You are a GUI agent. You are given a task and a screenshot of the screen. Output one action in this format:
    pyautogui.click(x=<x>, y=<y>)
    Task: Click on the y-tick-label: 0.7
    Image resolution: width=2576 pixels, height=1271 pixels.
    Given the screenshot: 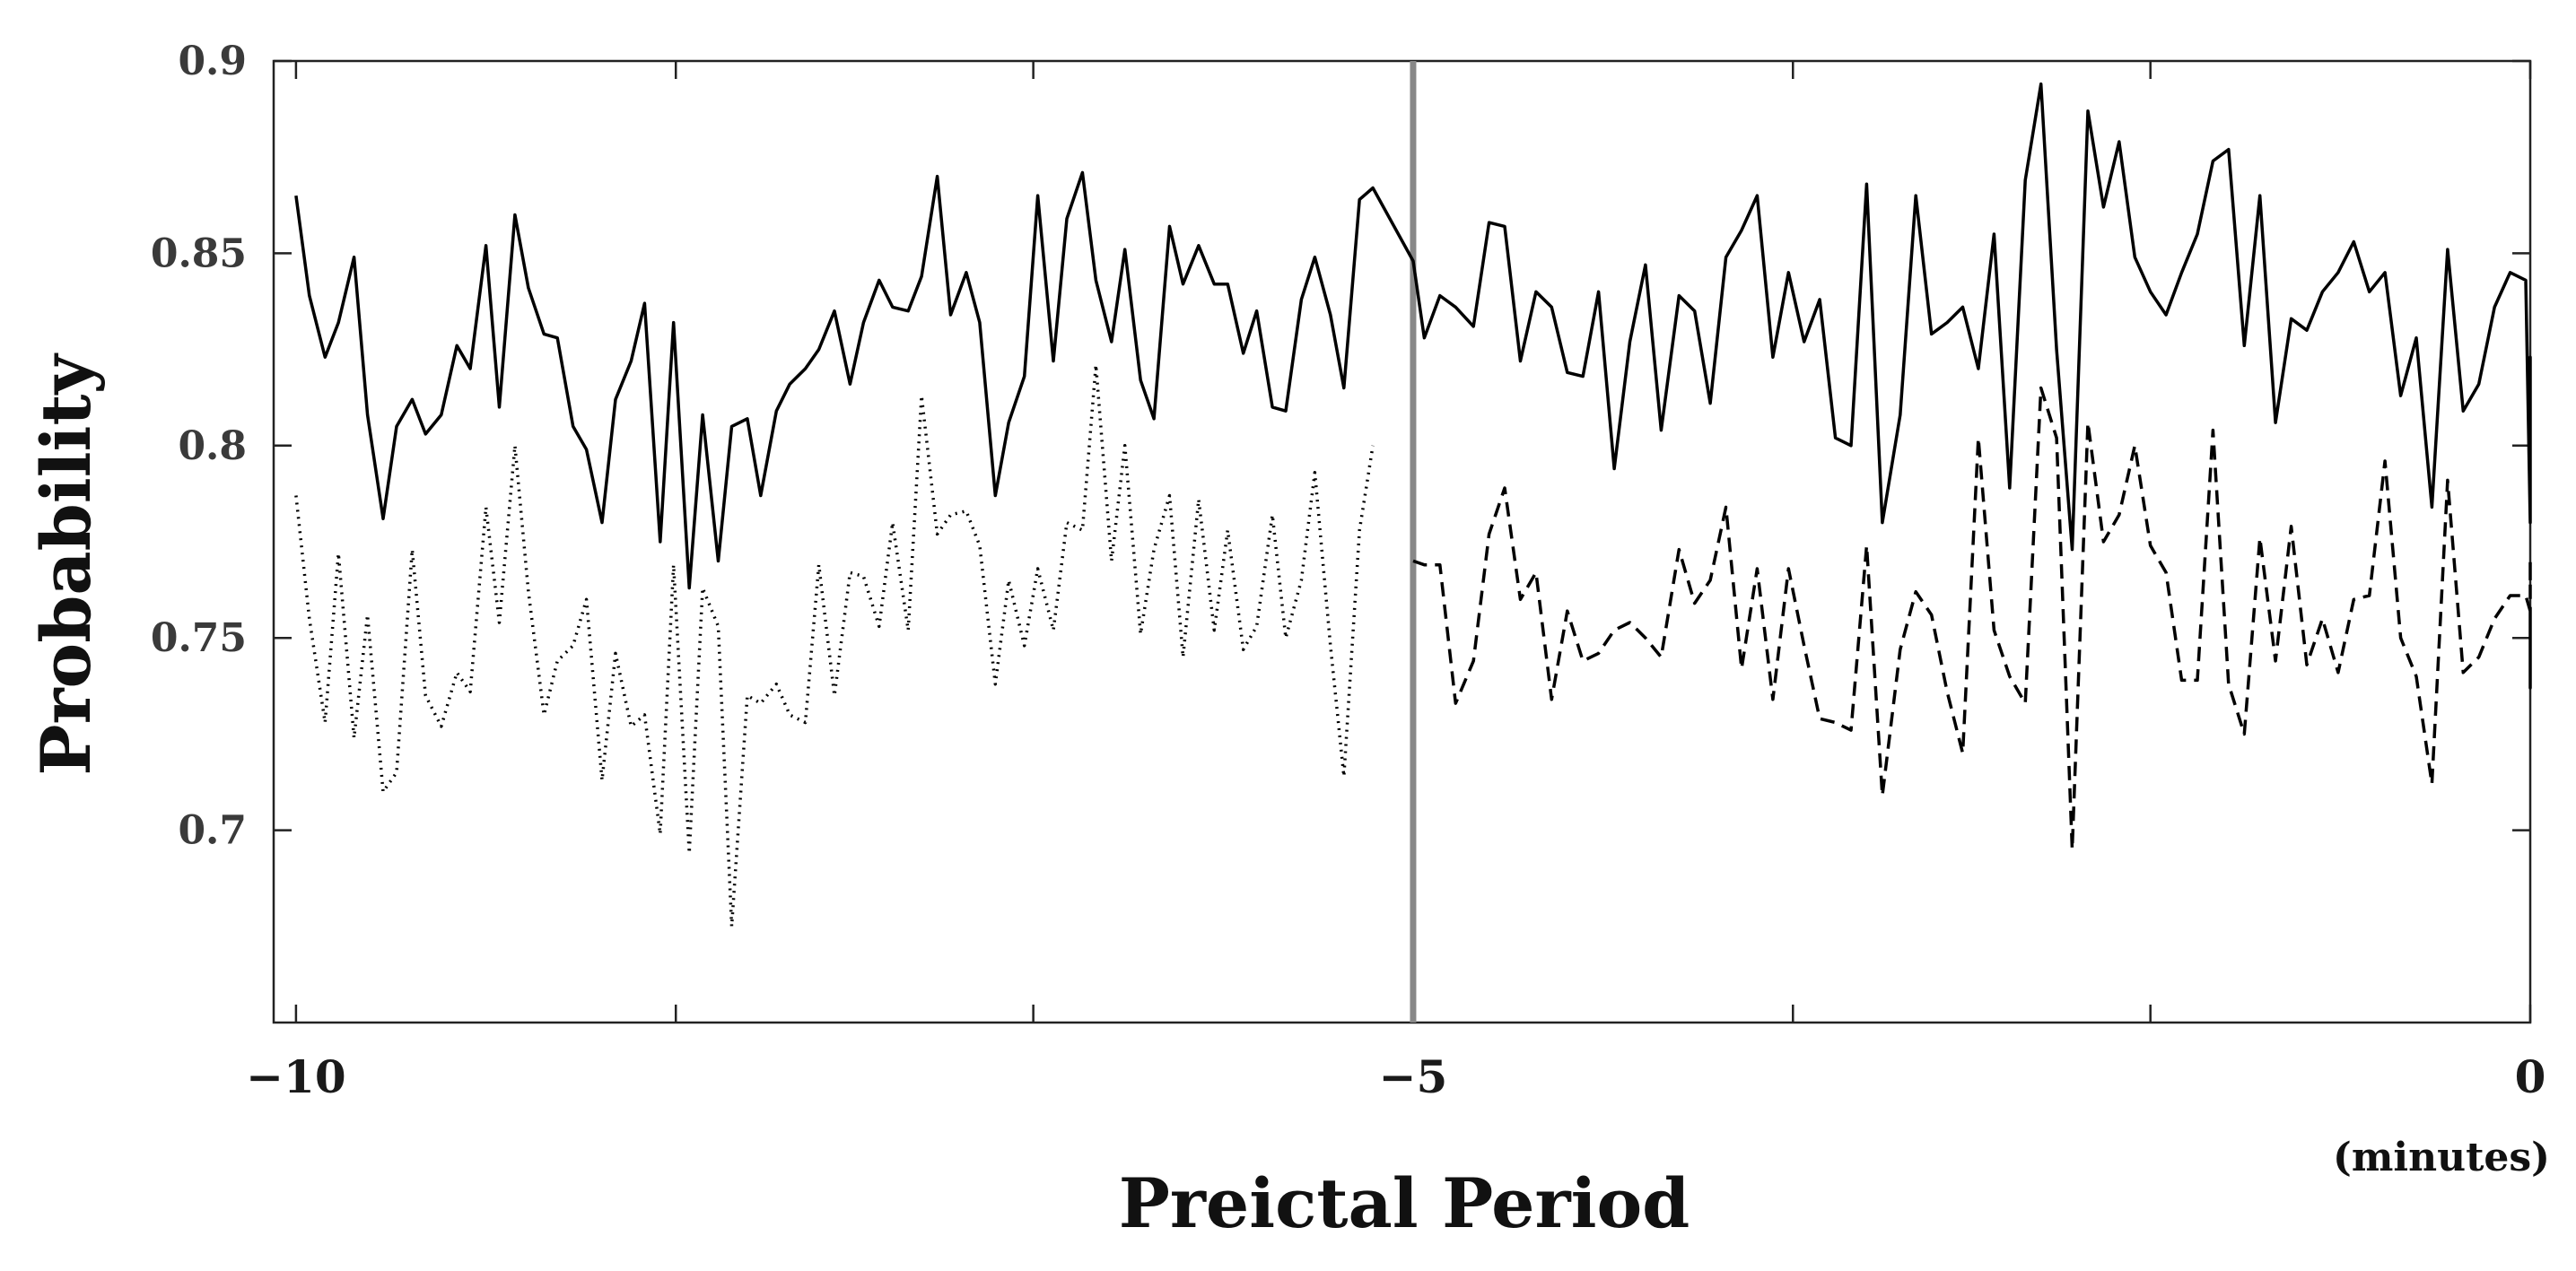 What is the action you would take?
    pyautogui.click(x=212, y=831)
    